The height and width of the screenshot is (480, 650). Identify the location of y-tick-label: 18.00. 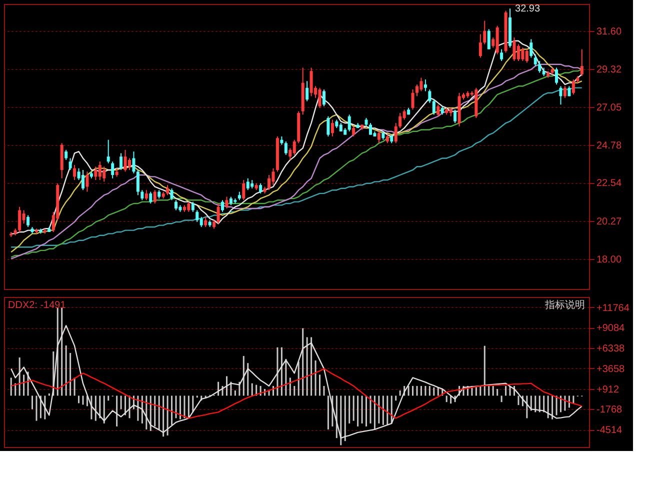
(609, 260).